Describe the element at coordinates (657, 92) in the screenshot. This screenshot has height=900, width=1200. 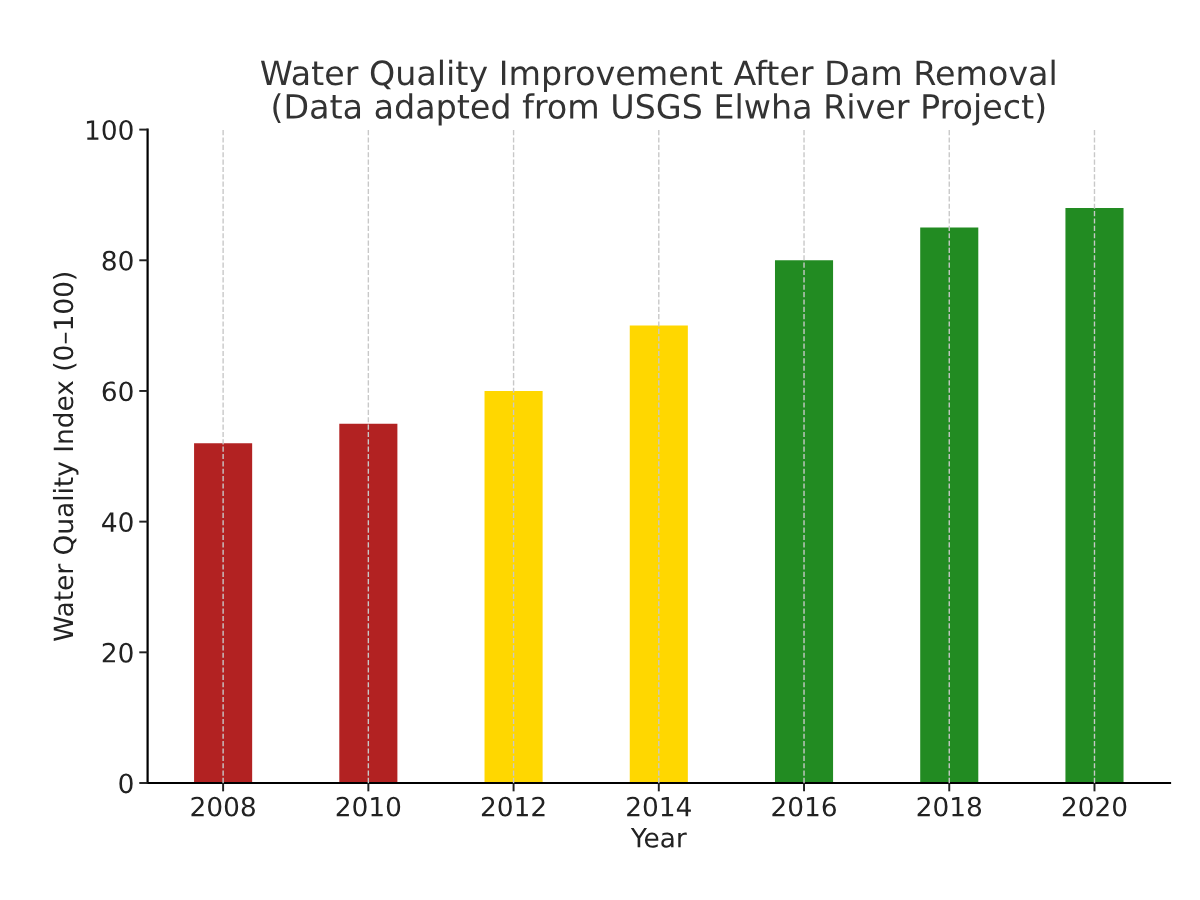
I see `chart-title: Water Quality Improvement After Dam Removal (Data adapted from USGS Elwha River Project)` at that location.